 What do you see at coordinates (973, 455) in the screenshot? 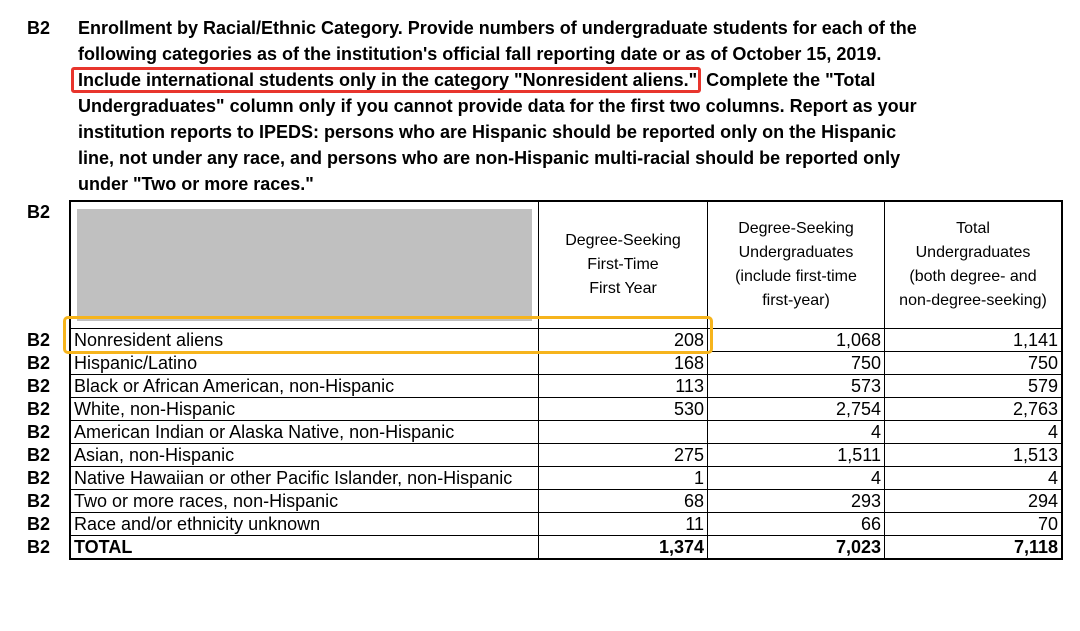
I see `value-cell: 1,513` at bounding box center [973, 455].